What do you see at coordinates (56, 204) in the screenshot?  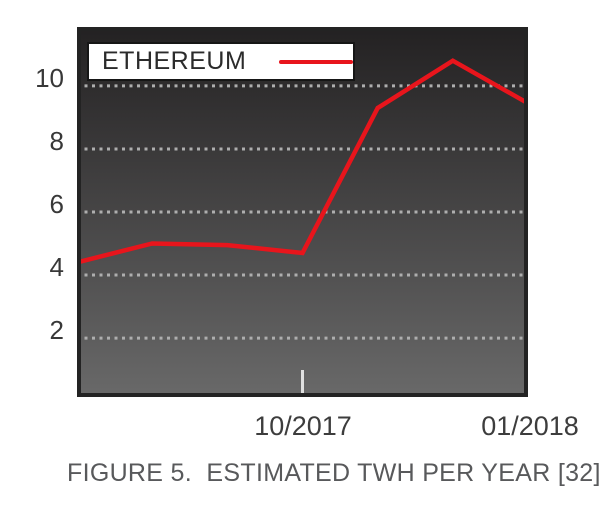 I see `y-tick-label: 6` at bounding box center [56, 204].